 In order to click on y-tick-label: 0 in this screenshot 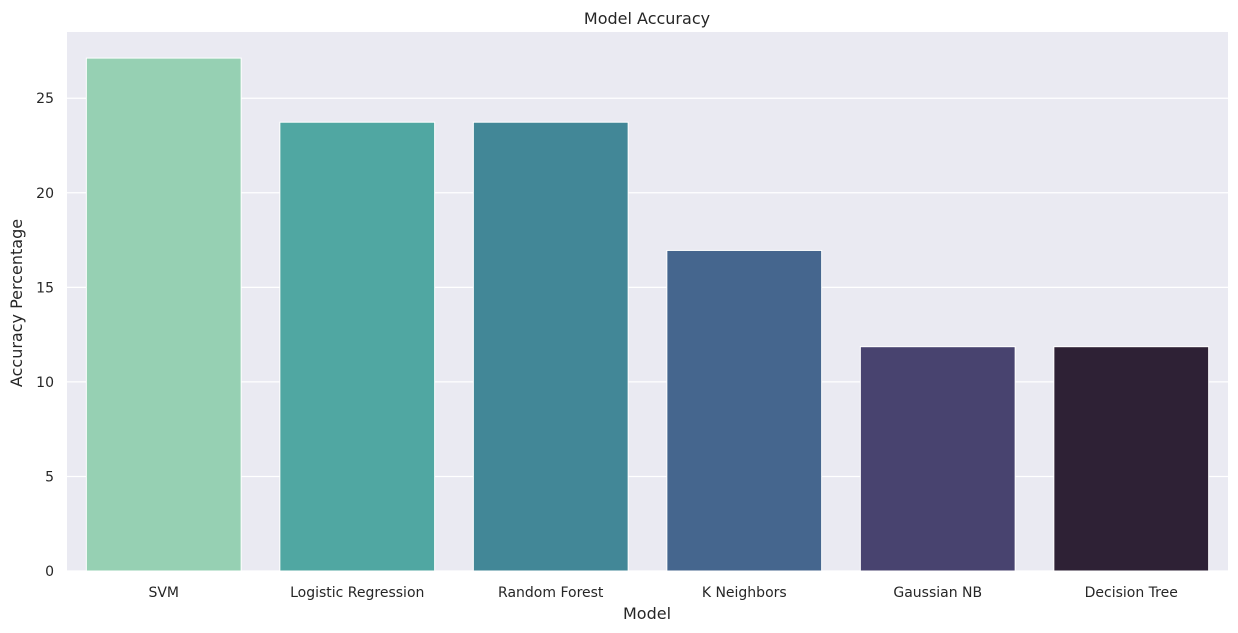, I will do `click(49, 572)`.